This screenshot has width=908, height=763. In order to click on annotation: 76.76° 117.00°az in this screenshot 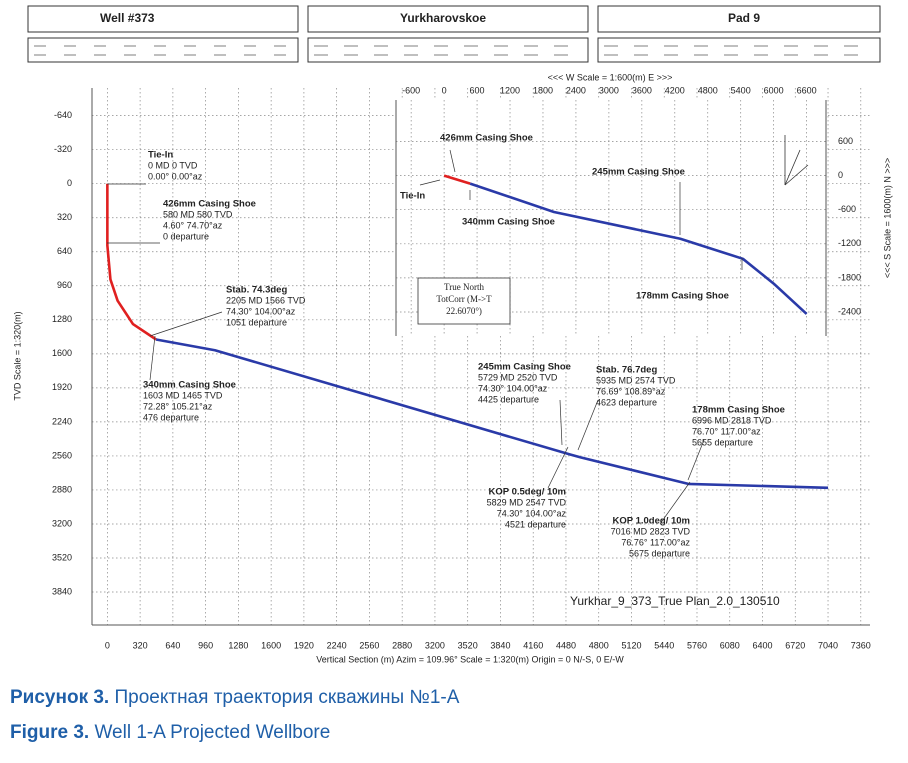, I will do `click(655, 542)`.